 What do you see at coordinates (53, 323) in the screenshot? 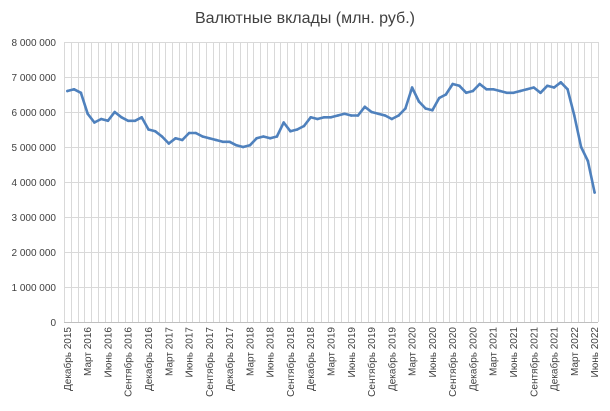
I see `y-tick-label: 0` at bounding box center [53, 323].